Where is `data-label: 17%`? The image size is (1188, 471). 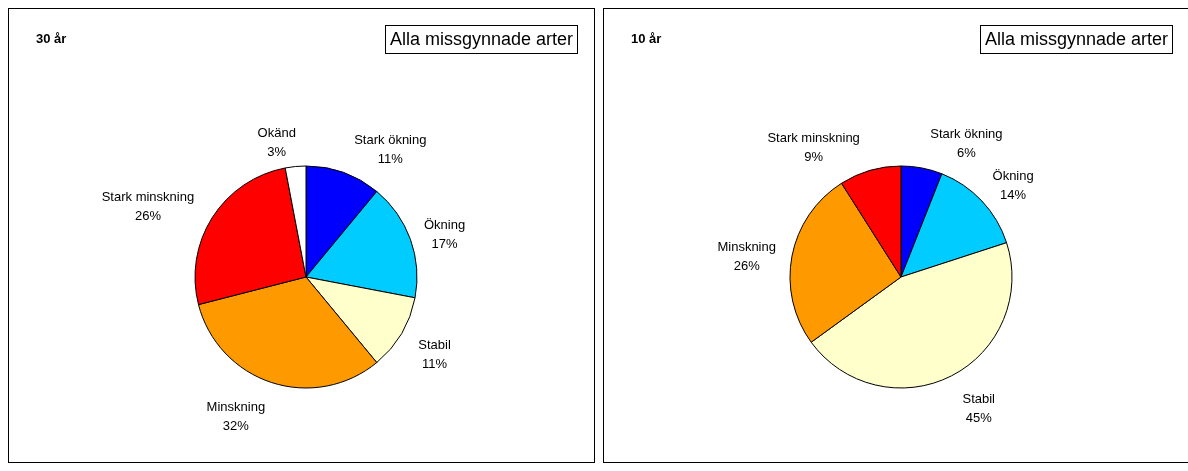 data-label: 17% is located at coordinates (445, 244).